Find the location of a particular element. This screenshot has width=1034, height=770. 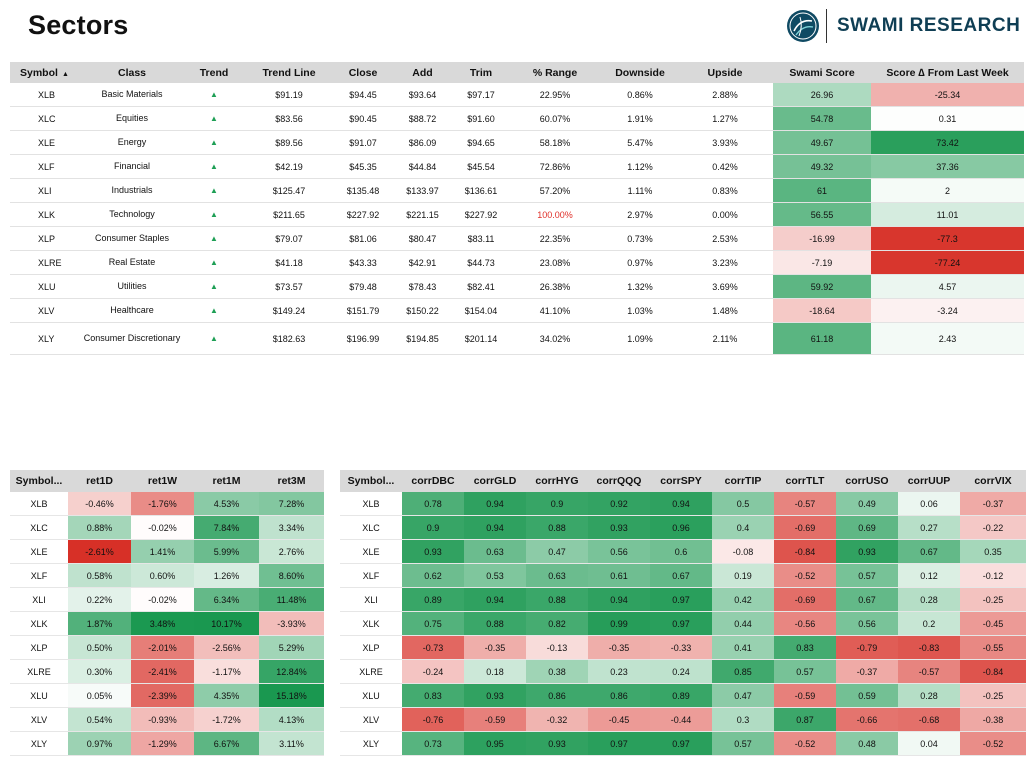

column-header-corrqqq: corrQQQ is located at coordinates (619, 481).